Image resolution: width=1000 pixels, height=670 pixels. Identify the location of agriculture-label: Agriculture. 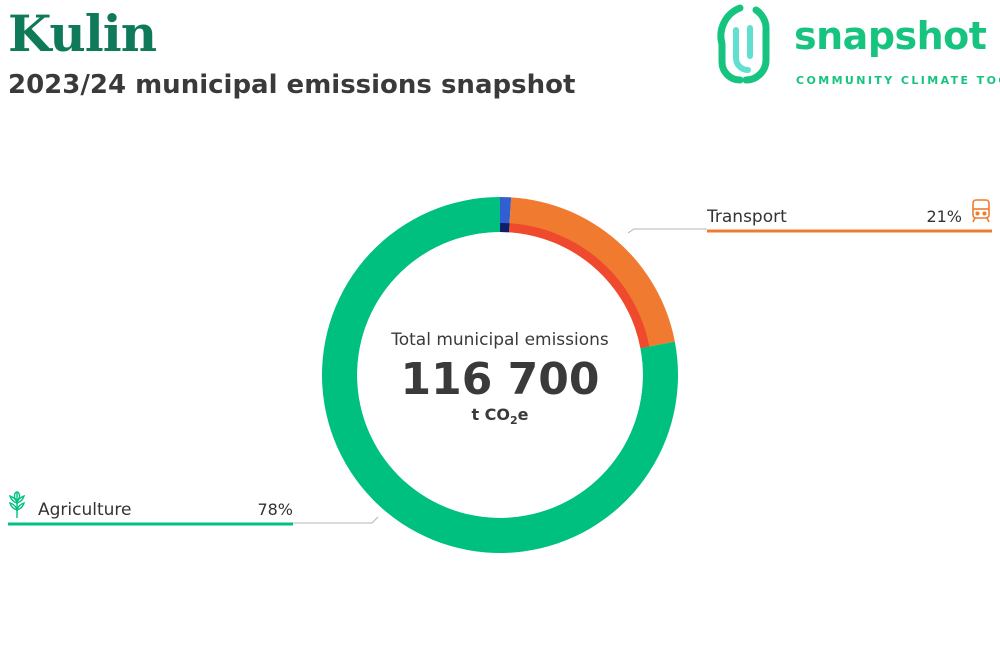
(85, 510).